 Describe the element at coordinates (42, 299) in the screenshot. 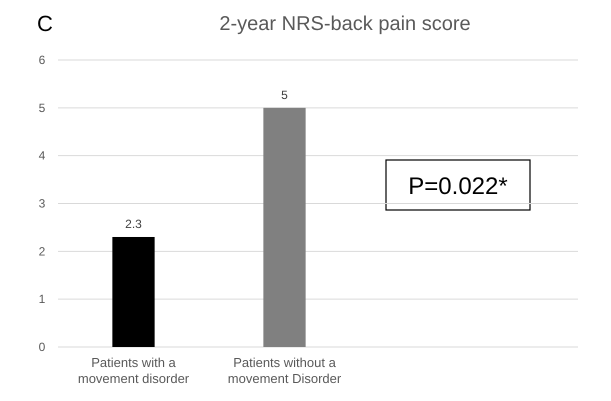

I see `y-tick-label: 1` at that location.